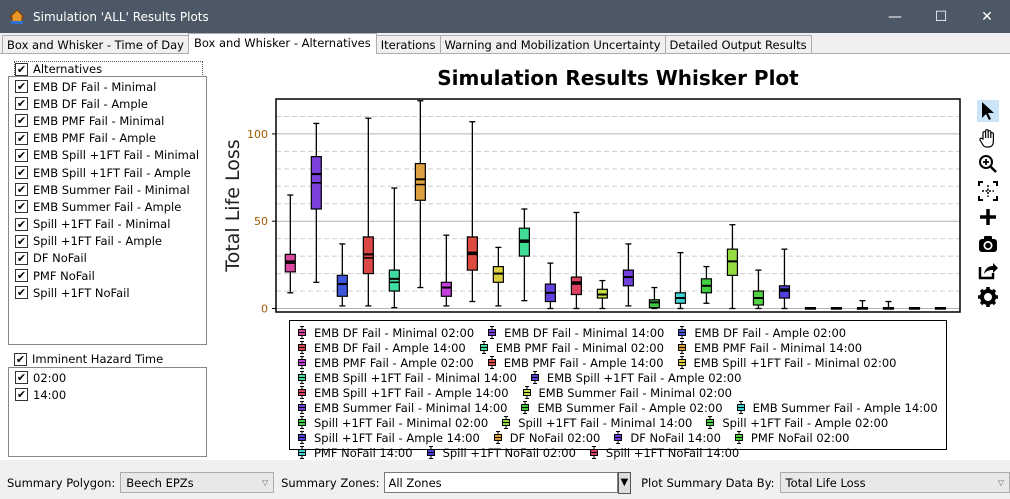  I want to click on alternatives-header: ✔ Alternatives, so click(109, 69).